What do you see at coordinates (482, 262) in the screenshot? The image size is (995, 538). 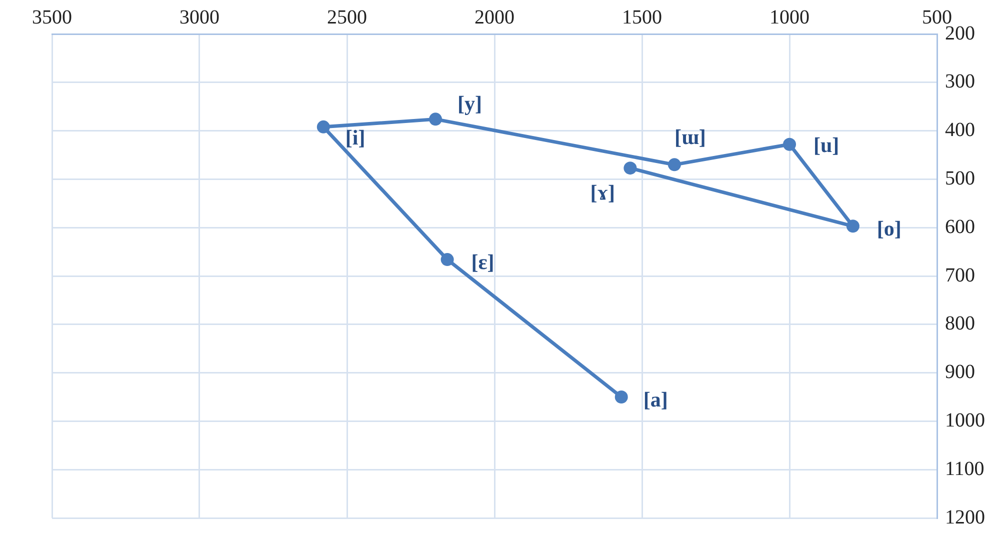 I see `annotation: [ɛ]` at bounding box center [482, 262].